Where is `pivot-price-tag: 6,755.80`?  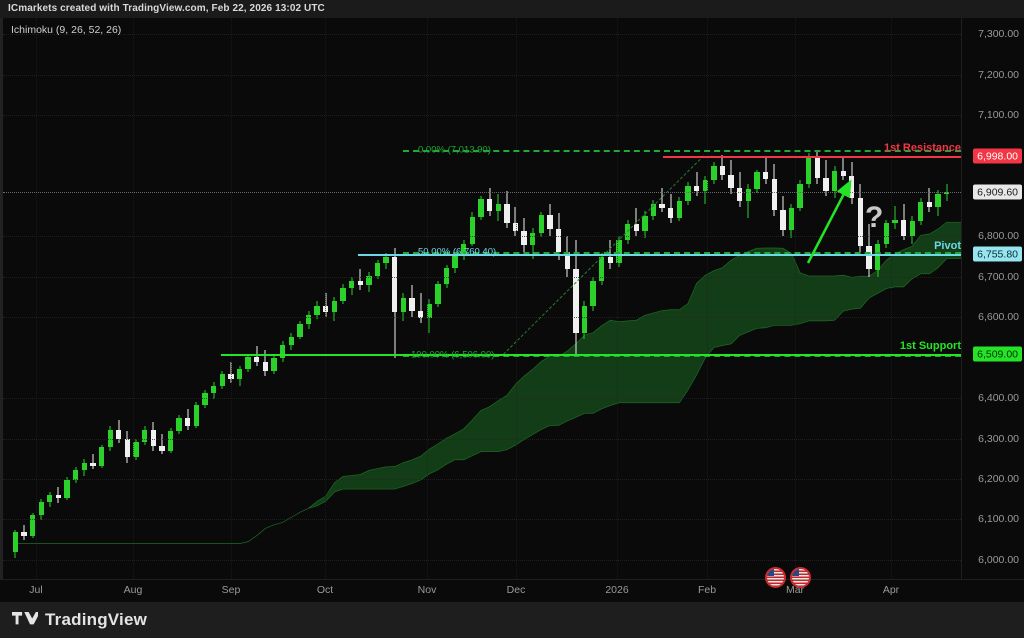 pivot-price-tag: 6,755.80 is located at coordinates (997, 254).